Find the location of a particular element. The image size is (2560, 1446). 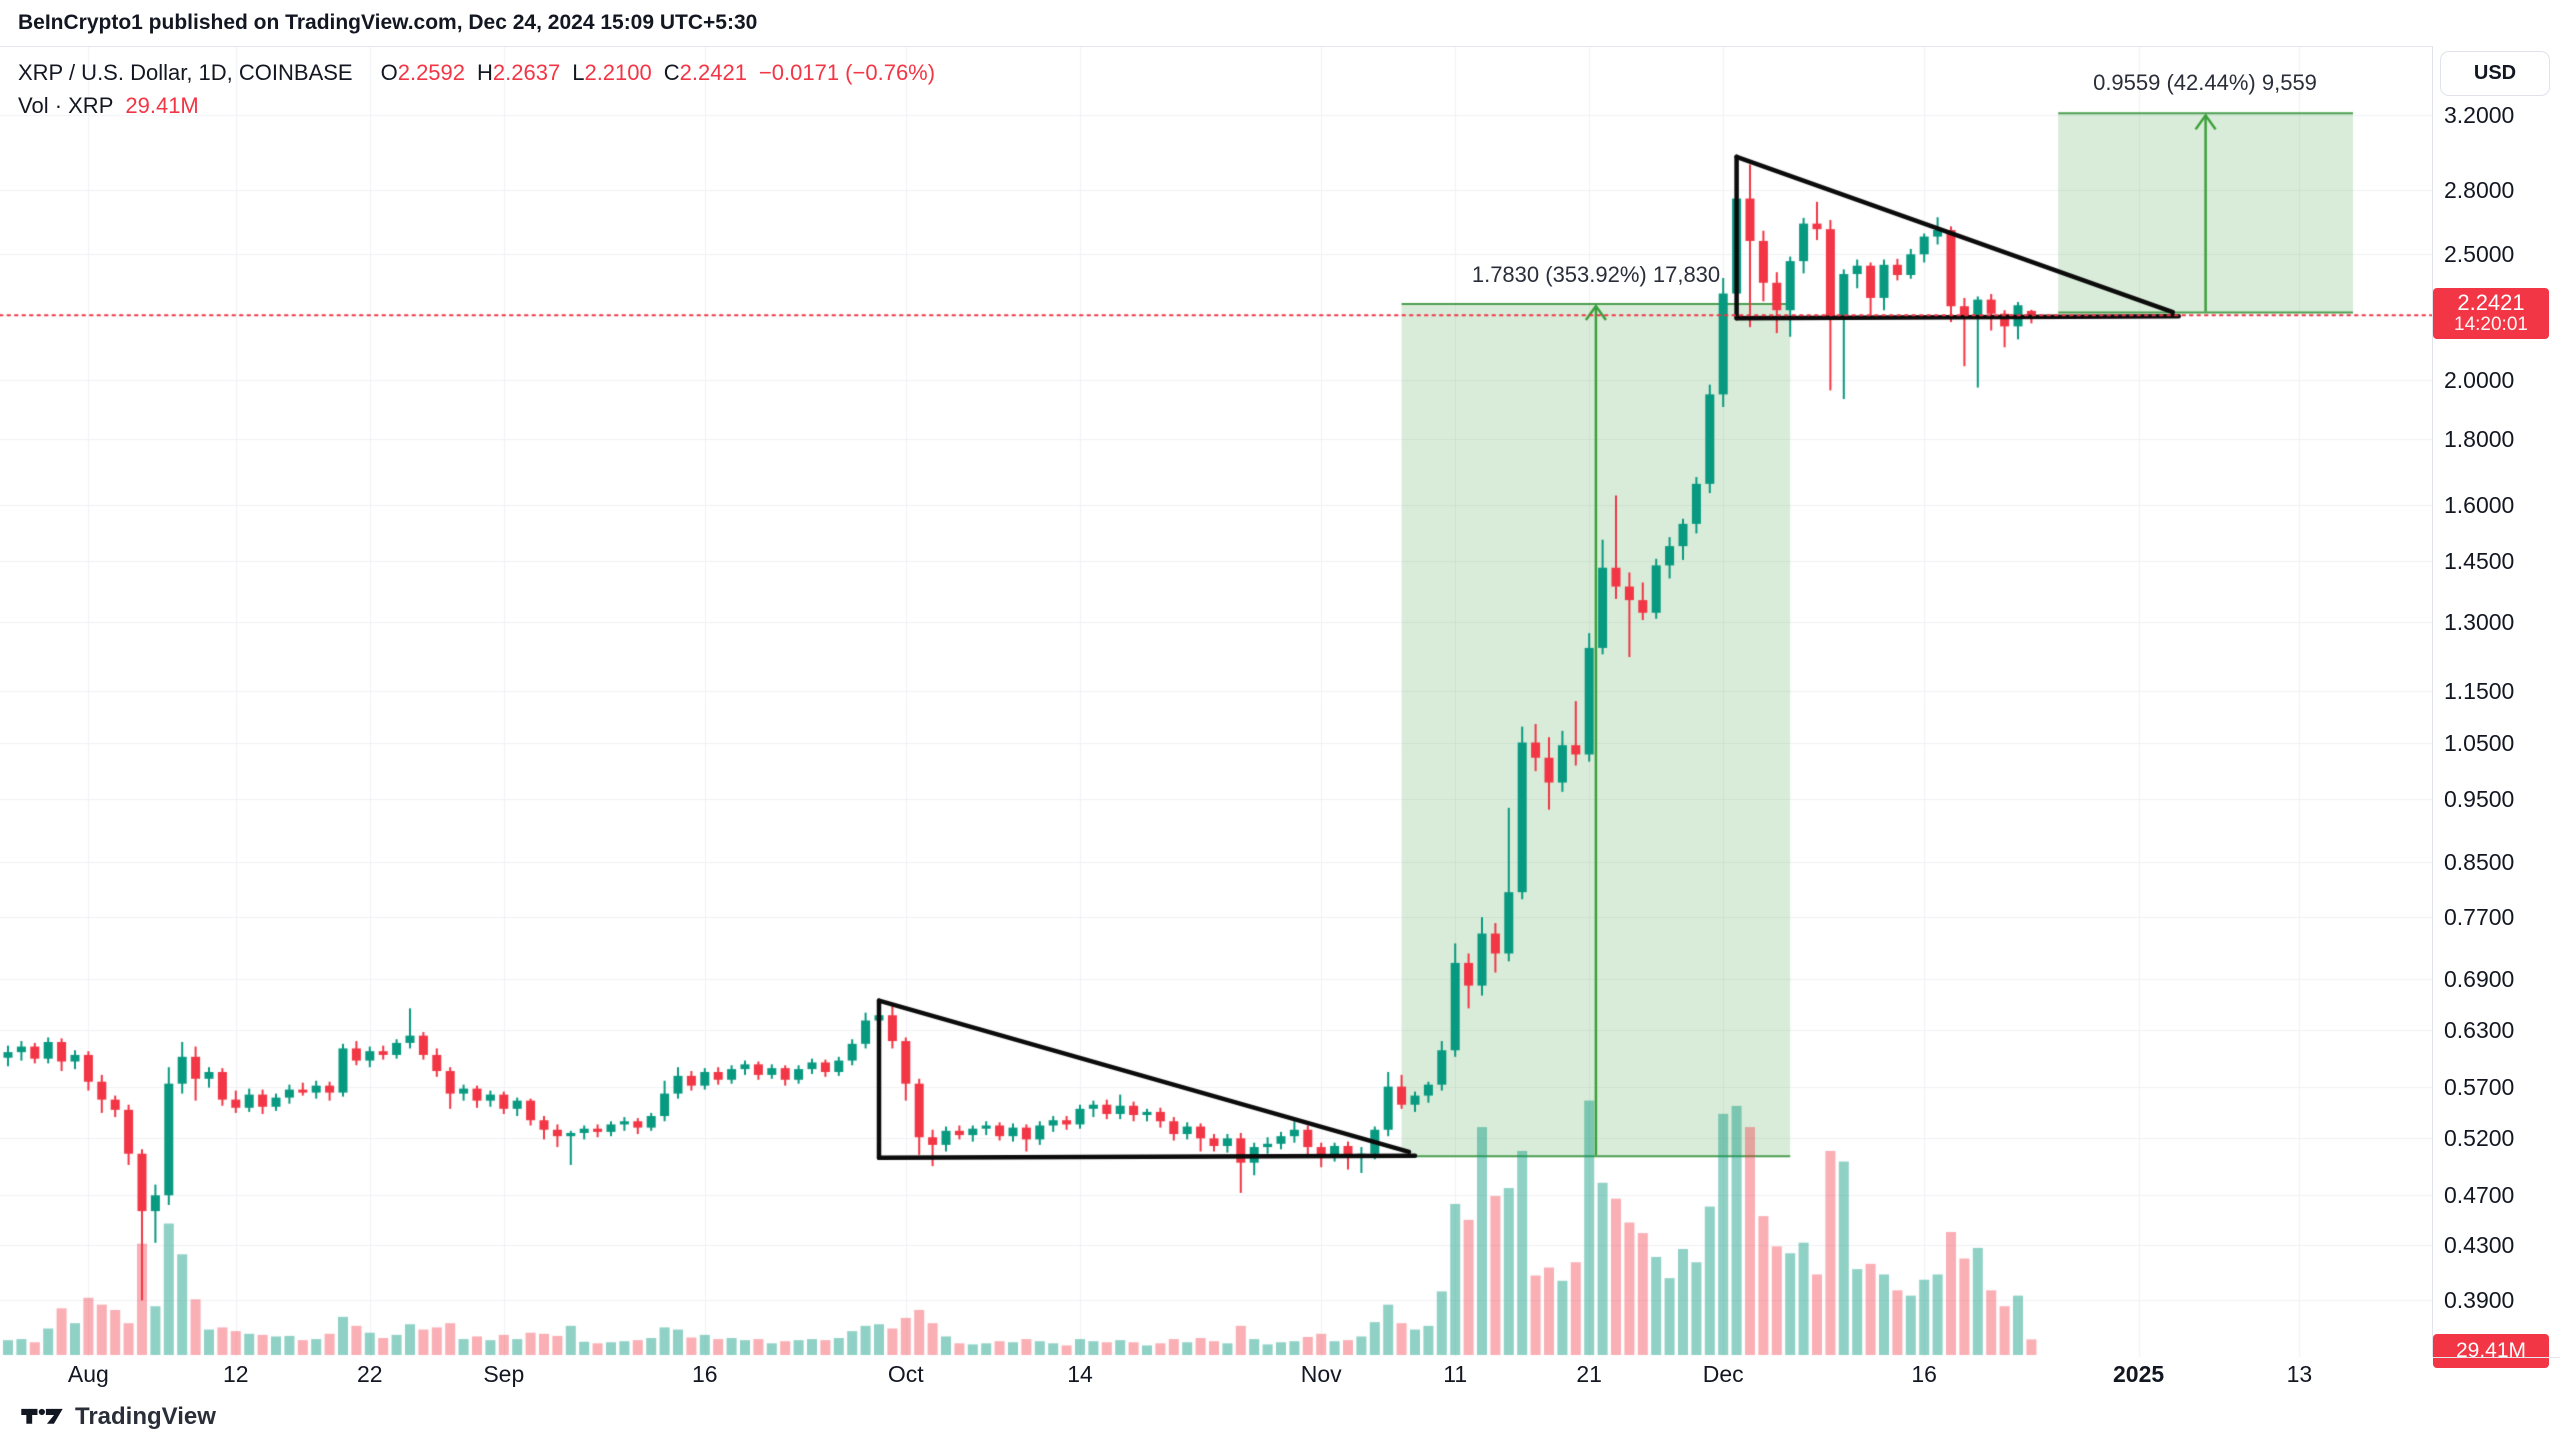

price-tick-label: 1.6000 is located at coordinates (2479, 505).